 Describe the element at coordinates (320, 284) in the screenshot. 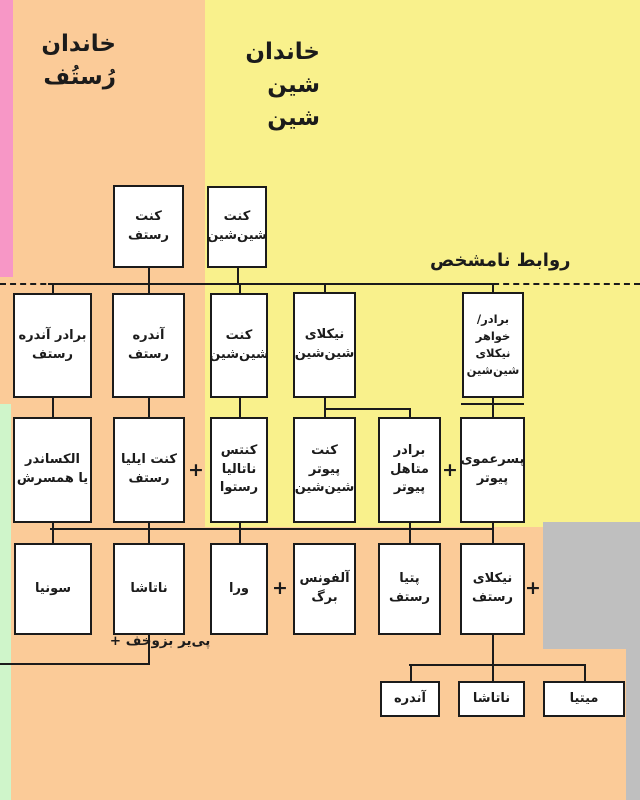

I see `unknown-relations-dashed-line` at that location.